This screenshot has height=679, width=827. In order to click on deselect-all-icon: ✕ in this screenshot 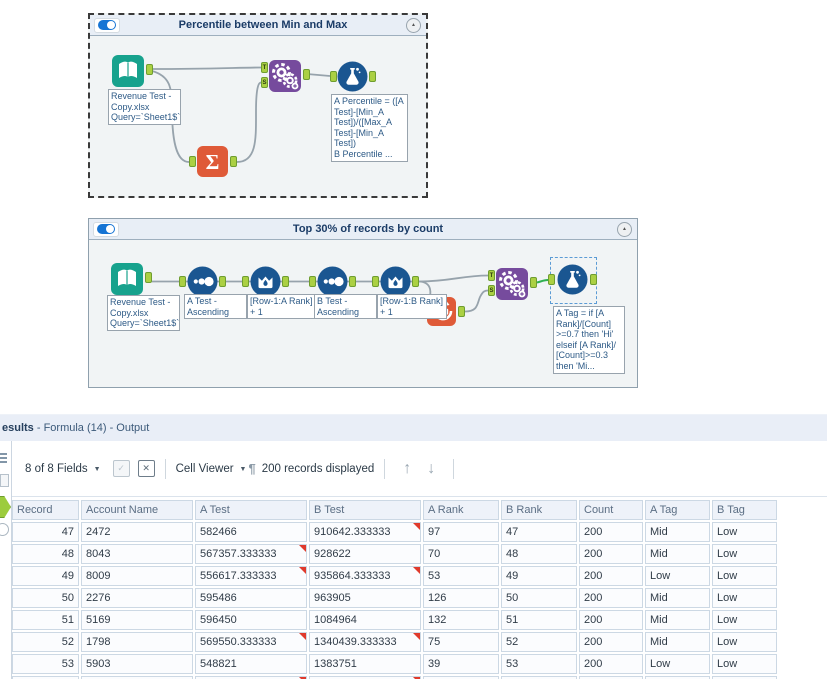, I will do `click(146, 468)`.